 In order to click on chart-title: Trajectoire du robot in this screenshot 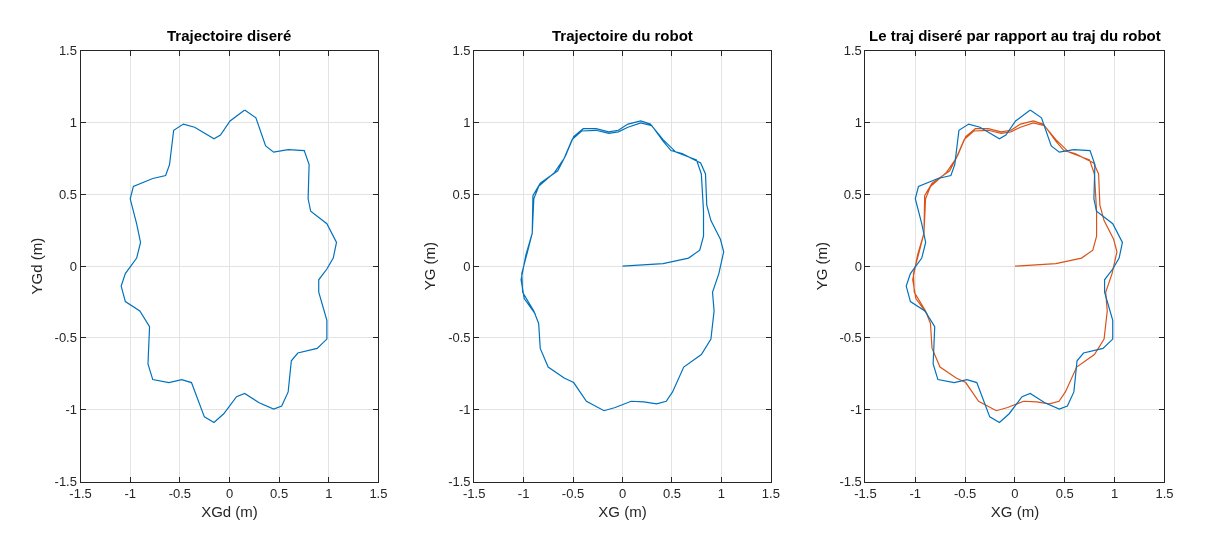, I will do `click(622, 35)`.